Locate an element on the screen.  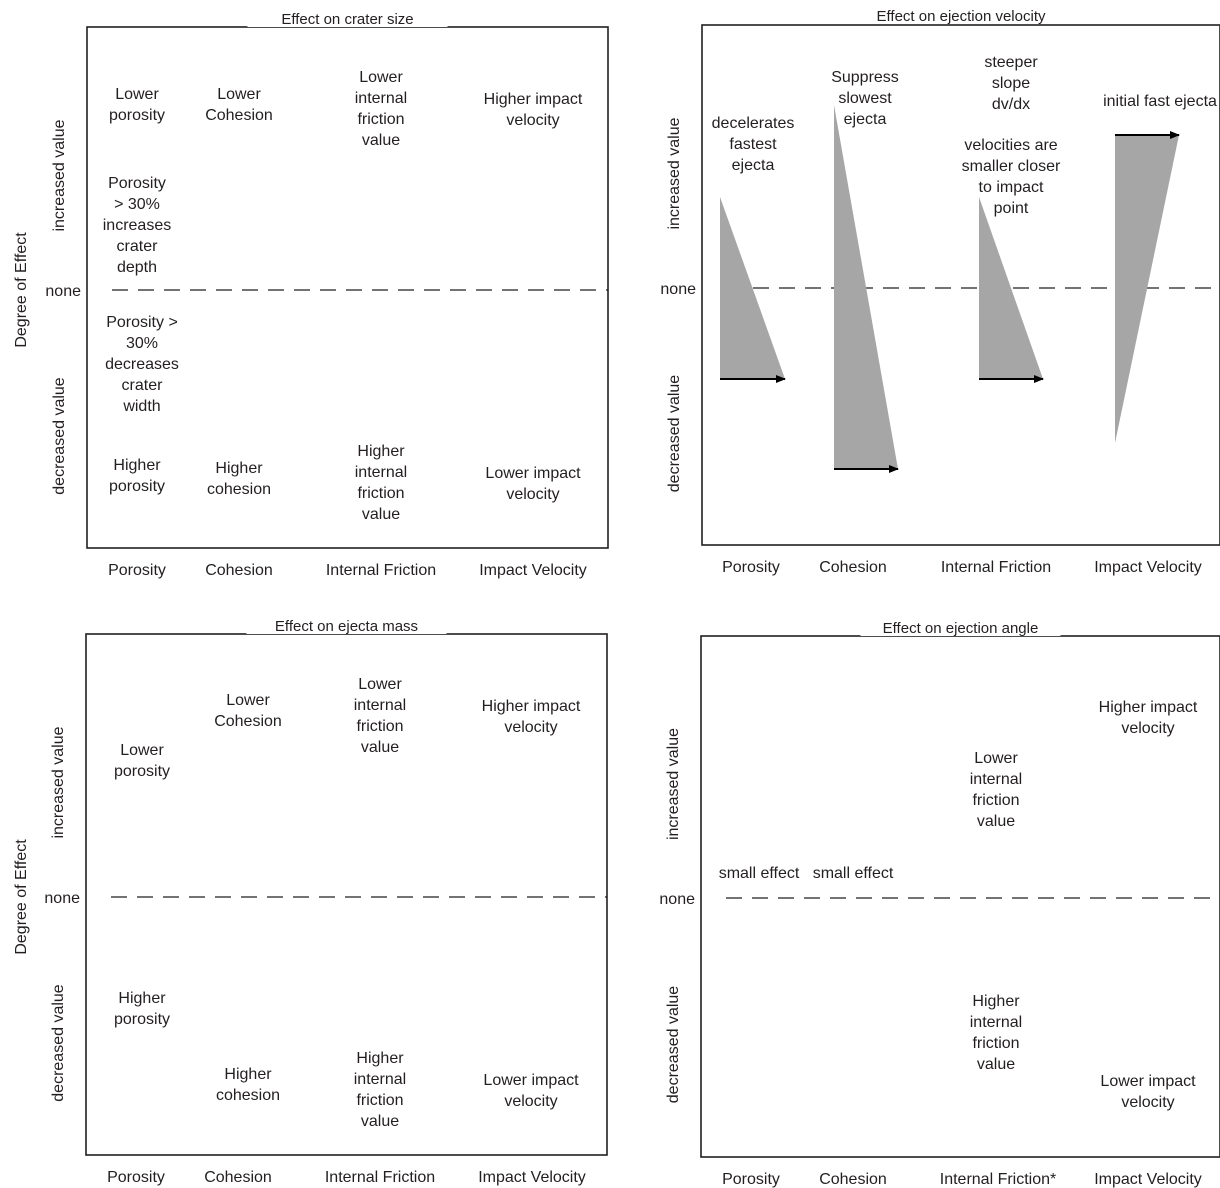
annotation-note-line: increases is located at coordinates (137, 225).